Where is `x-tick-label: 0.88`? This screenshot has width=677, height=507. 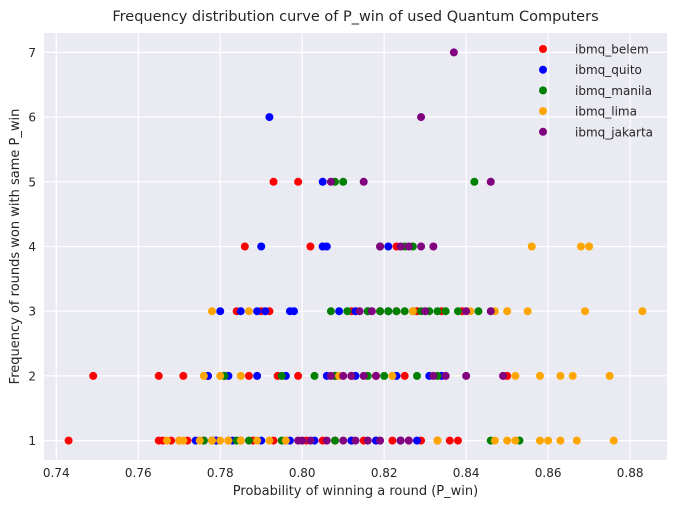 x-tick-label: 0.88 is located at coordinates (630, 473).